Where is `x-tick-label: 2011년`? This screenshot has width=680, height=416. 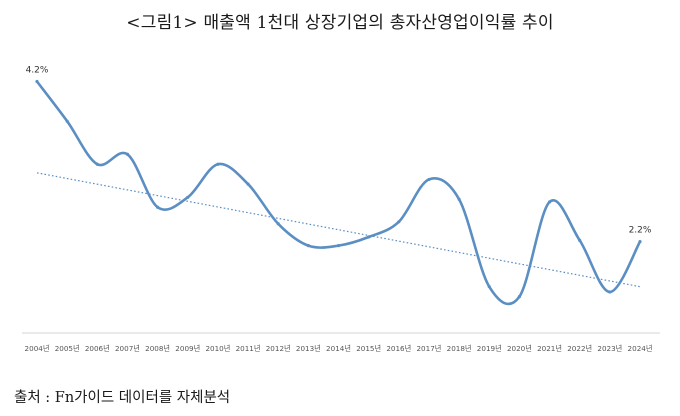 x-tick-label: 2011년 is located at coordinates (248, 348).